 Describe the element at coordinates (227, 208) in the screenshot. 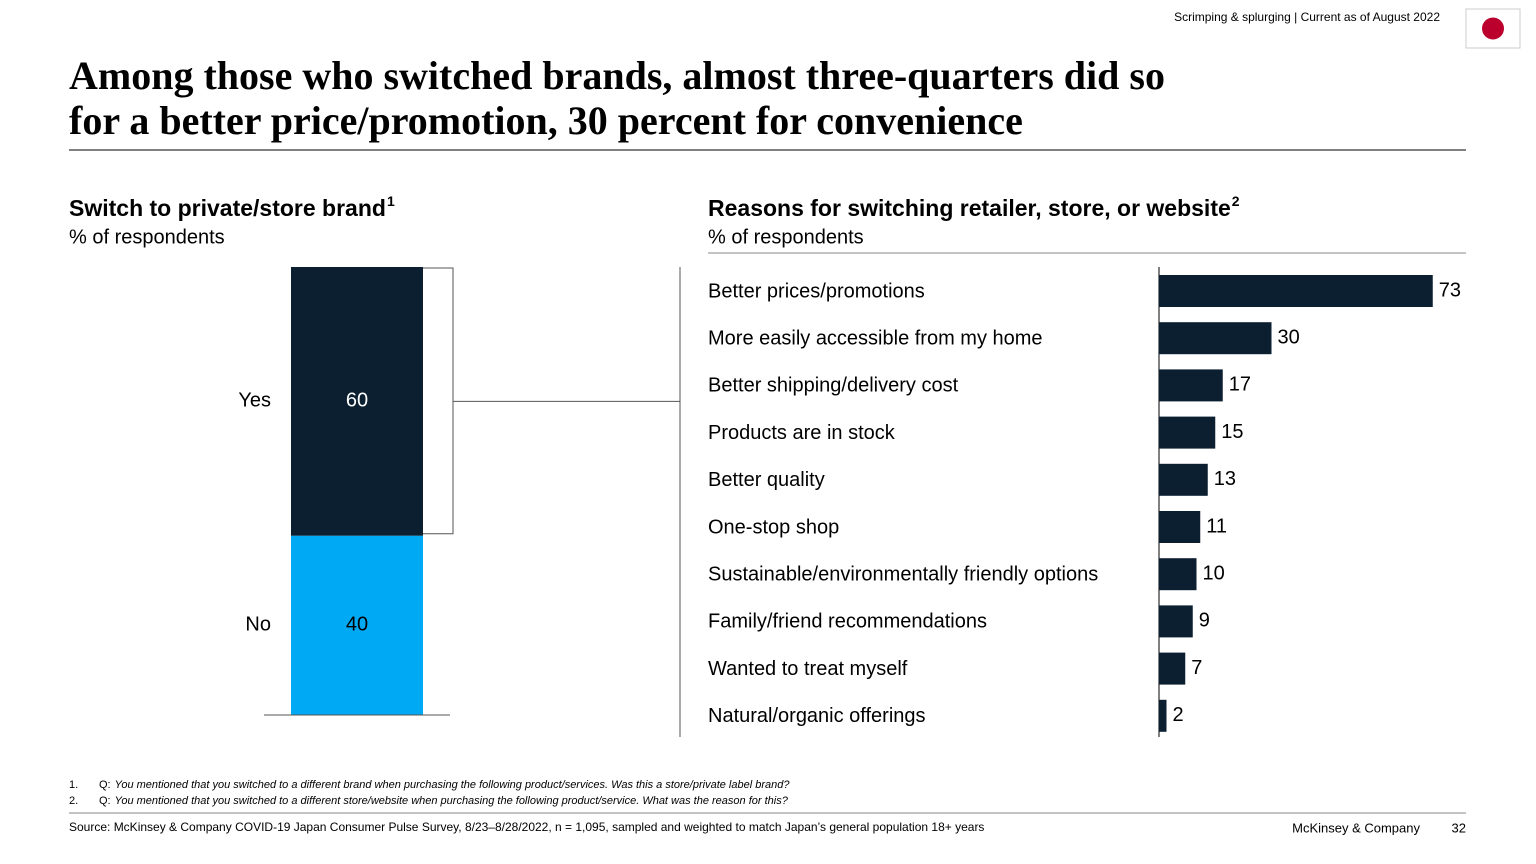

I see `chart-title-text: Switch to private/store brand` at that location.